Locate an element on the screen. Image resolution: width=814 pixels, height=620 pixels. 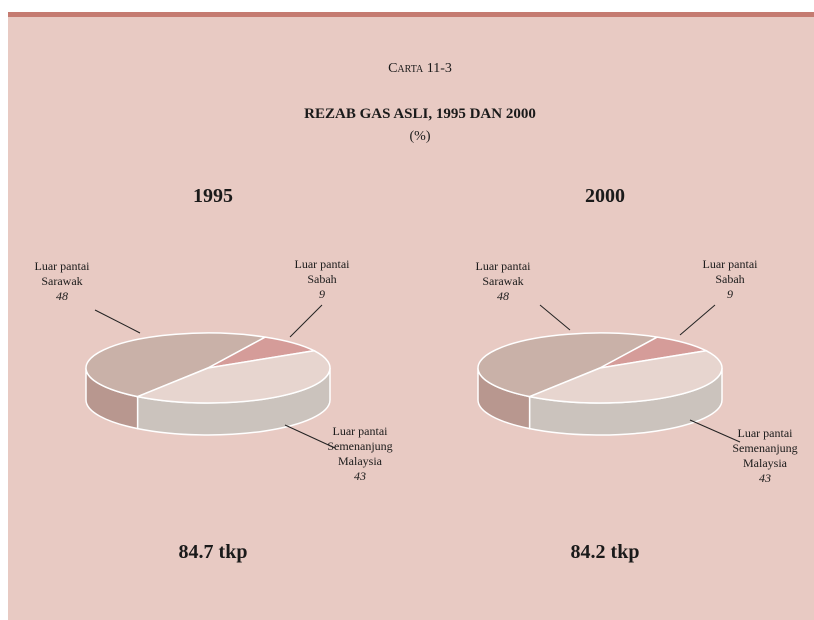
chart-title: REZAB GAS ASLI, 1995 DAN 2000 is located at coordinates (420, 114).